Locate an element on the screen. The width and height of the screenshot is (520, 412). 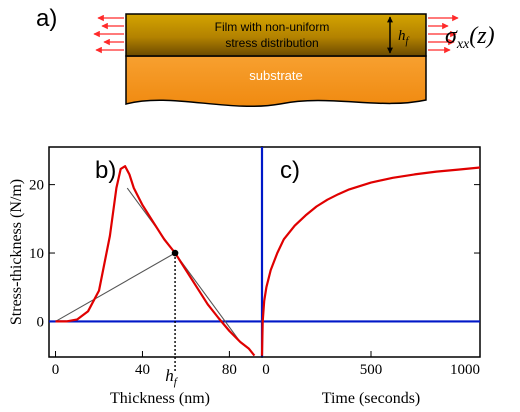
stress-arrows is located at coordinates (276, 34).